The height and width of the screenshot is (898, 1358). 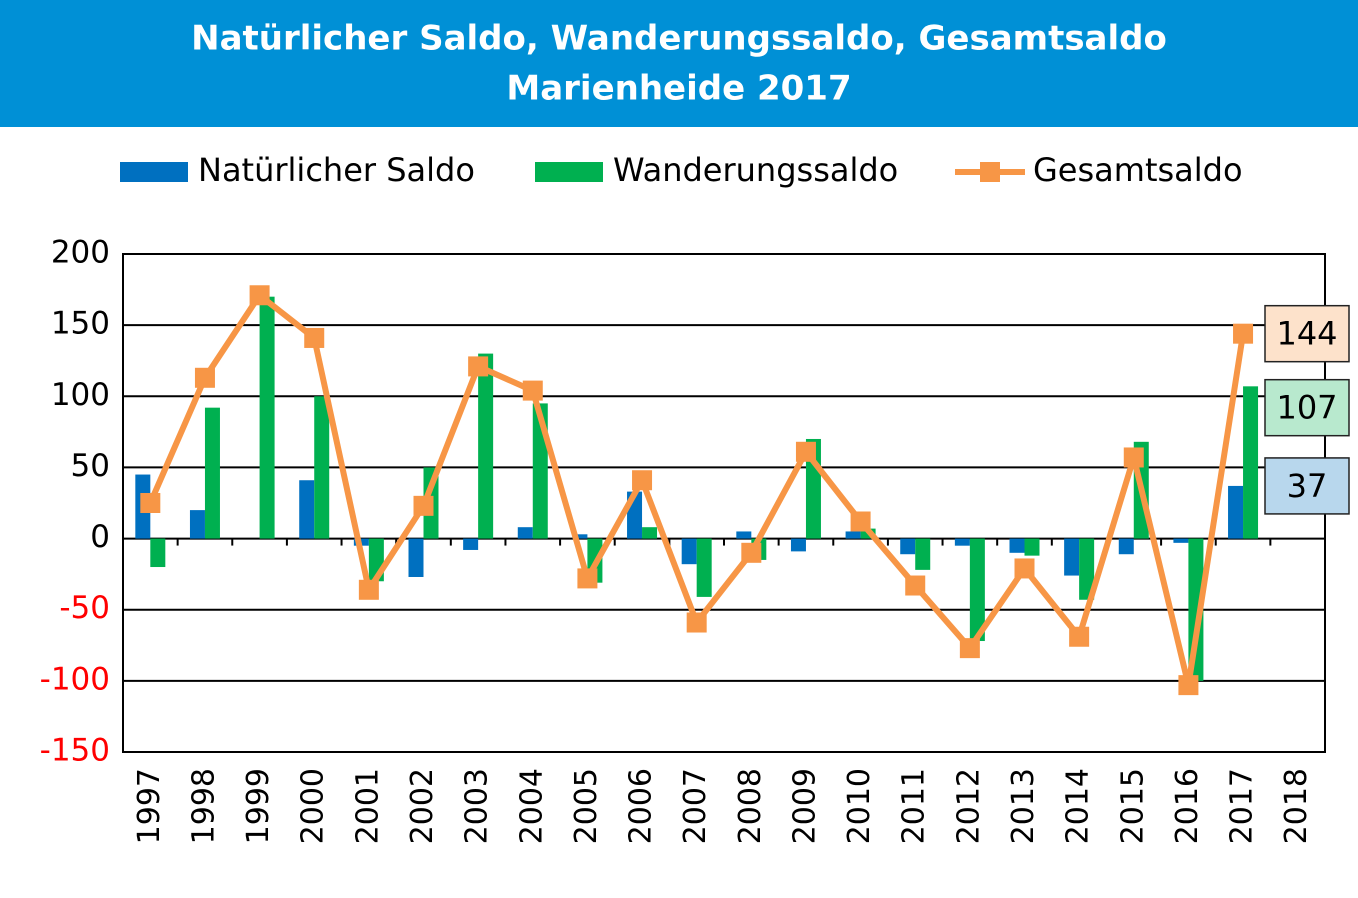 What do you see at coordinates (804, 806) in the screenshot?
I see `x-tick-label: 2009` at bounding box center [804, 806].